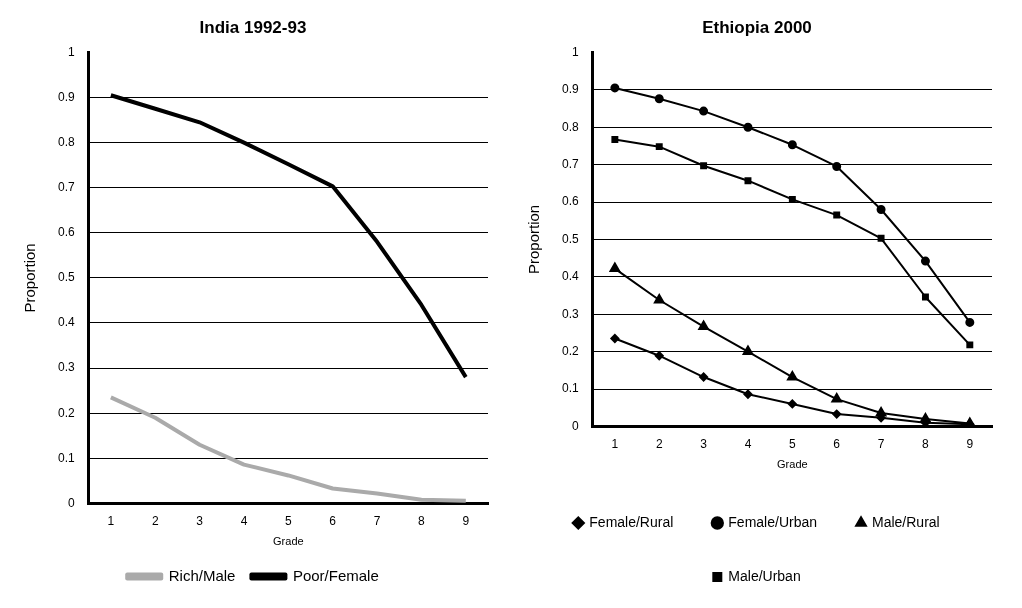 Image resolution: width=1022 pixels, height=608 pixels. What do you see at coordinates (906, 521) in the screenshot?
I see `legend-label: Male/Rural` at bounding box center [906, 521].